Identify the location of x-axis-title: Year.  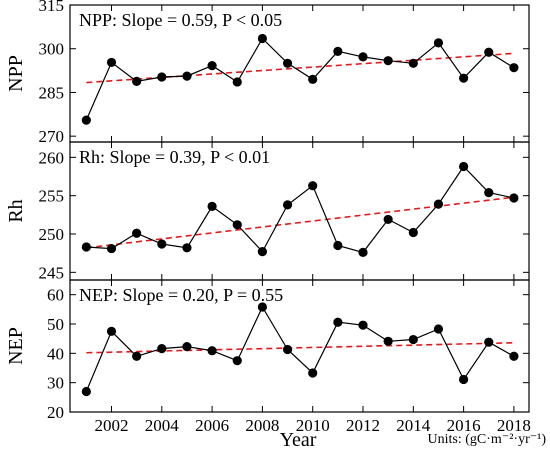
(298, 440).